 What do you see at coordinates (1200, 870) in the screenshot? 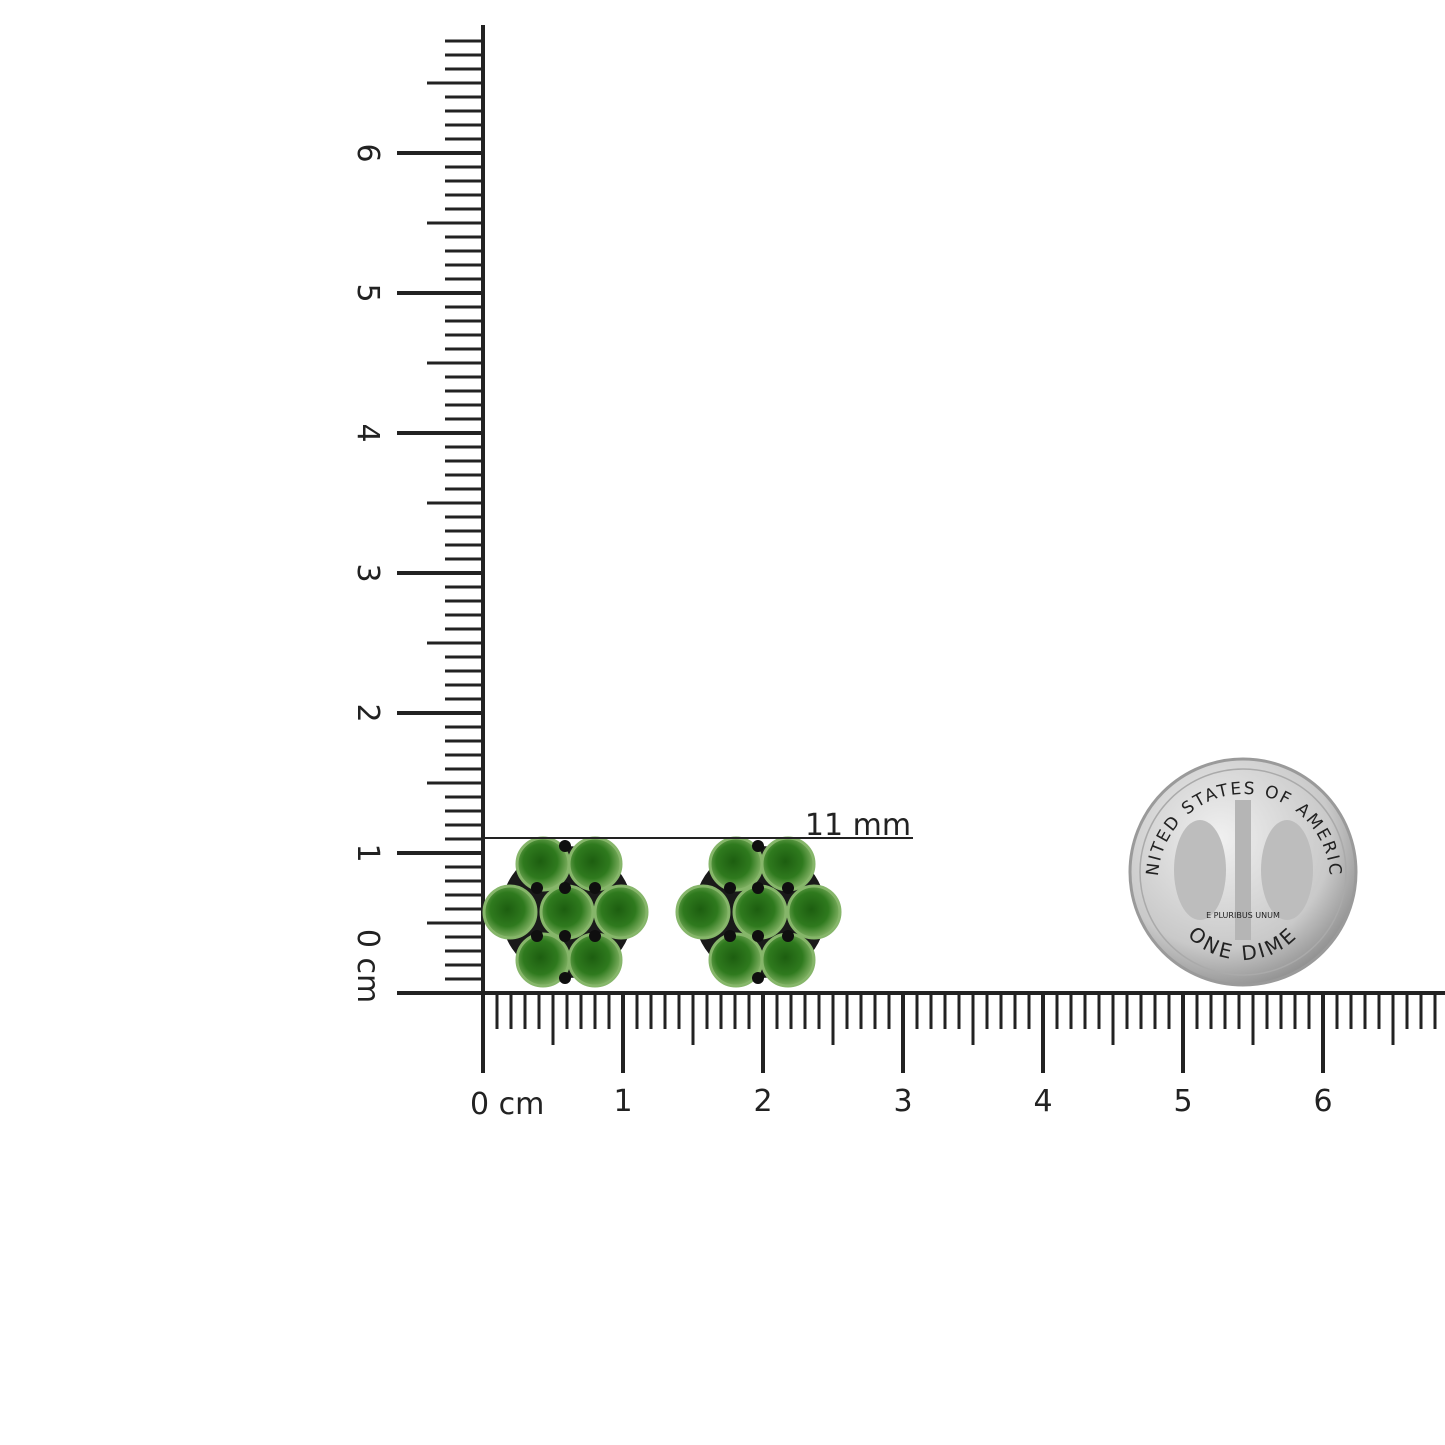
I see `olive-branch-icon` at bounding box center [1200, 870].